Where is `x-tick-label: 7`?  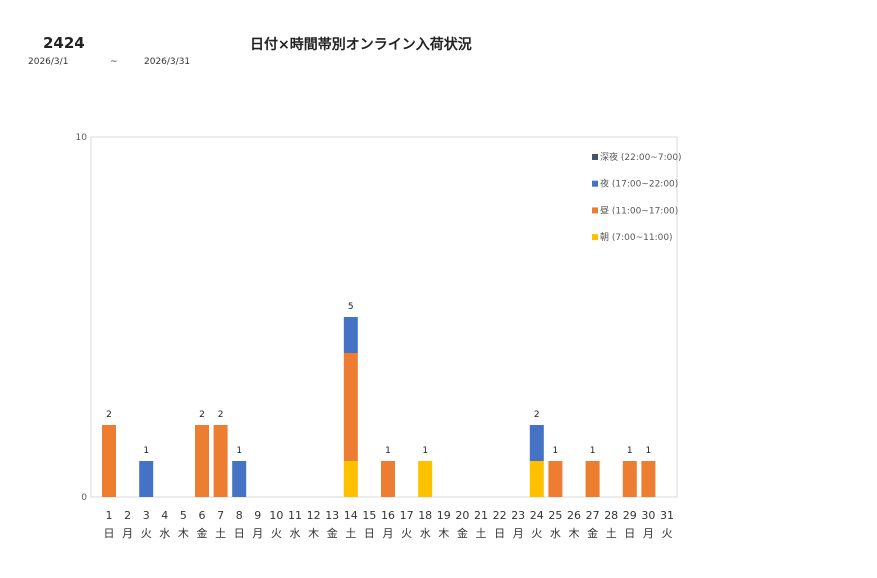 x-tick-label: 7 is located at coordinates (220, 515).